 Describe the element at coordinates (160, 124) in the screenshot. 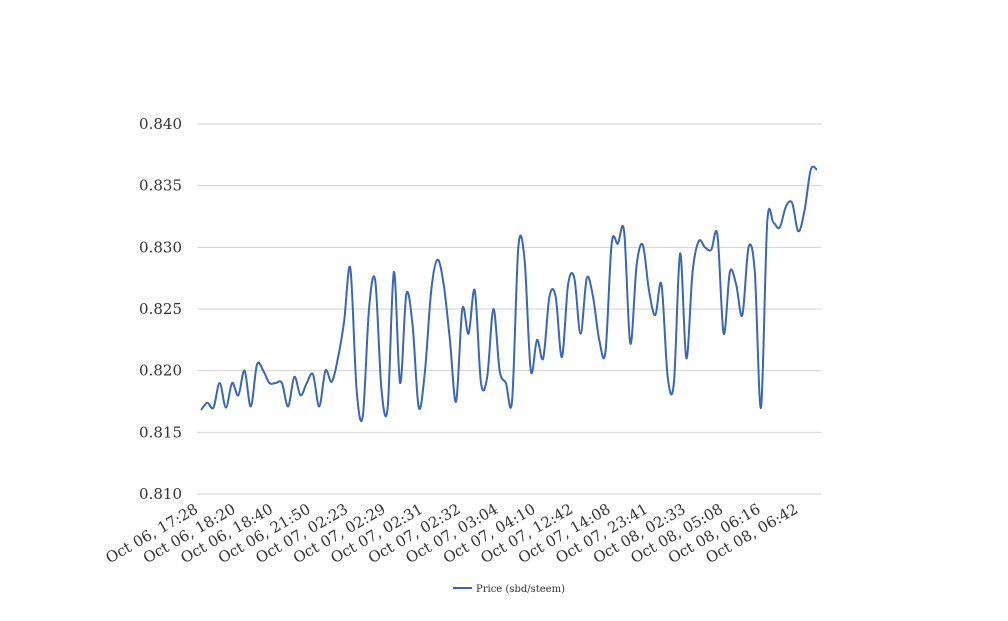

I see `y-tick-label: 0.840` at that location.